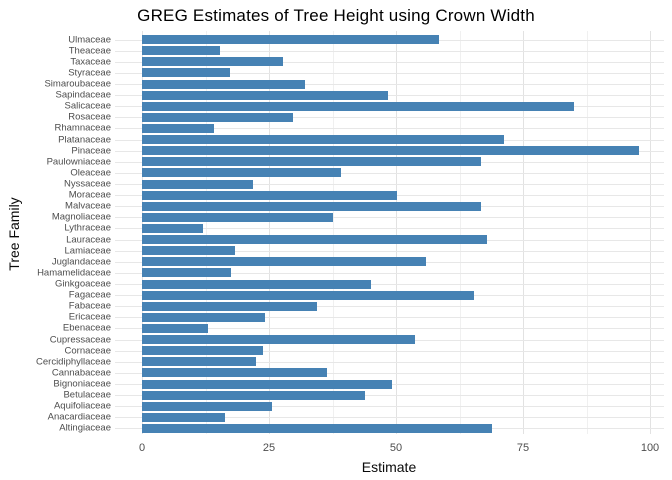  What do you see at coordinates (89, 73) in the screenshot?
I see `y-tick-label: Styraceae` at bounding box center [89, 73].